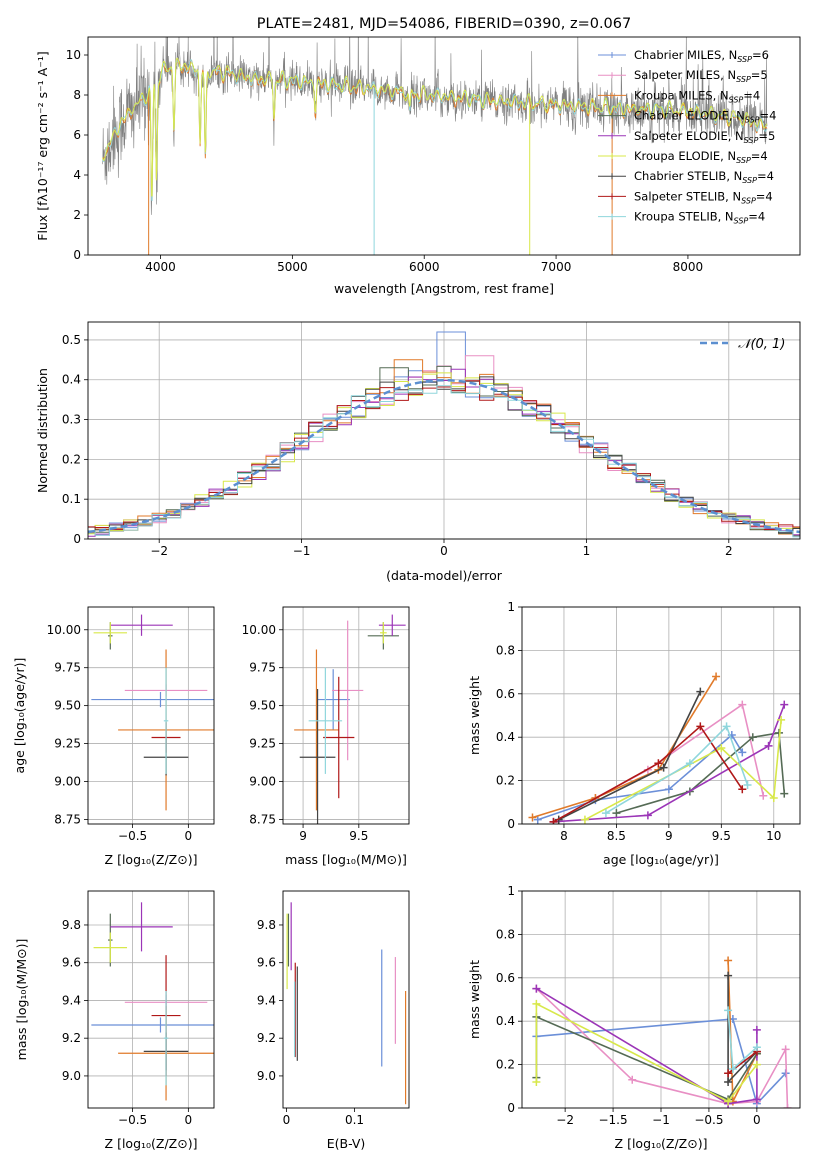 This screenshot has width=819, height=1170. I want to click on y-tick-label: 2, so click(77, 215).